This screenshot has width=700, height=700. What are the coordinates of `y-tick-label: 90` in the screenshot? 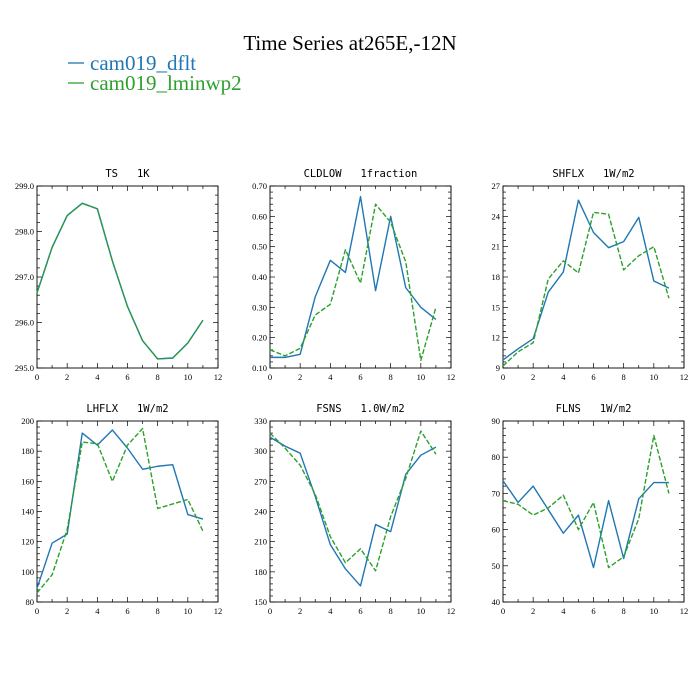 It's located at (496, 421).